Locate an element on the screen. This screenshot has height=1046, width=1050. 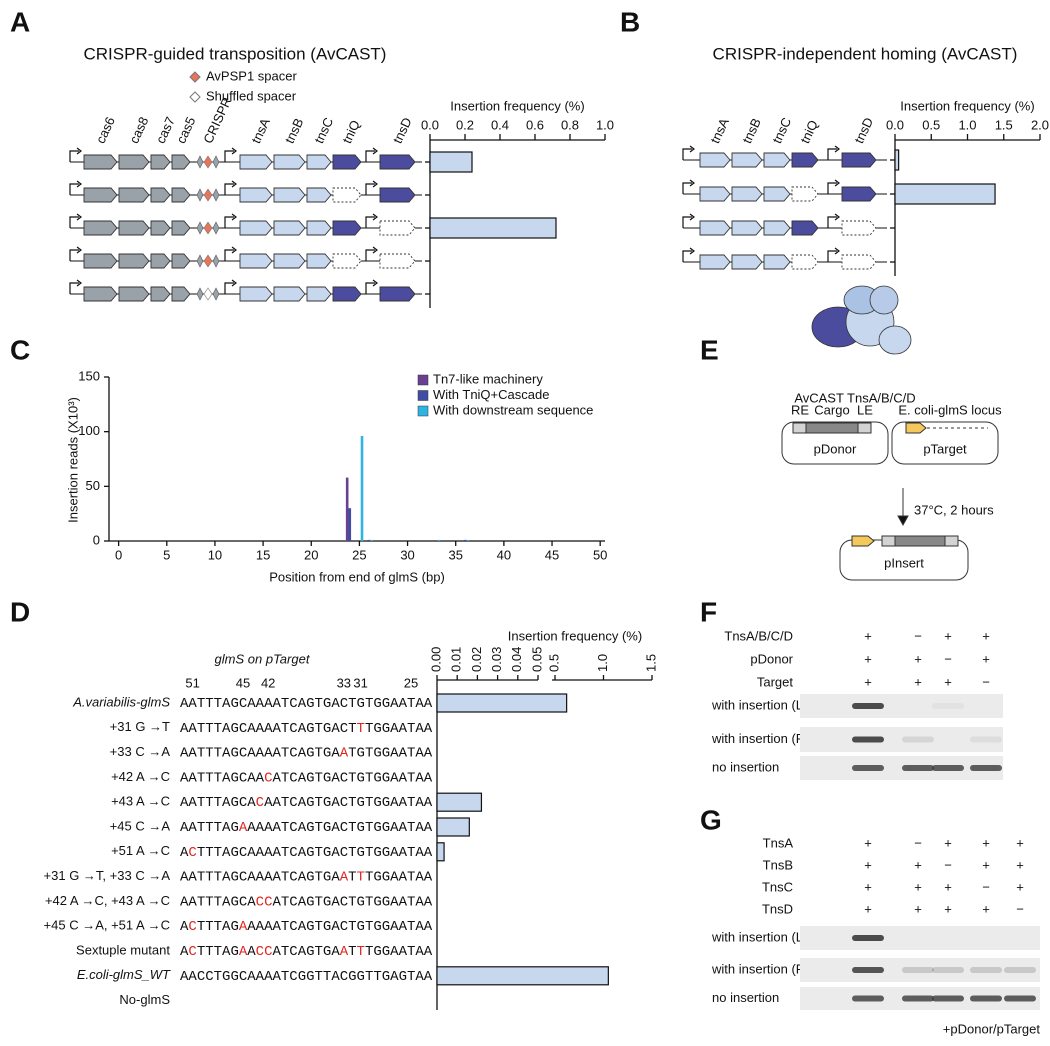
gel-strip is located at coordinates (920, 938).